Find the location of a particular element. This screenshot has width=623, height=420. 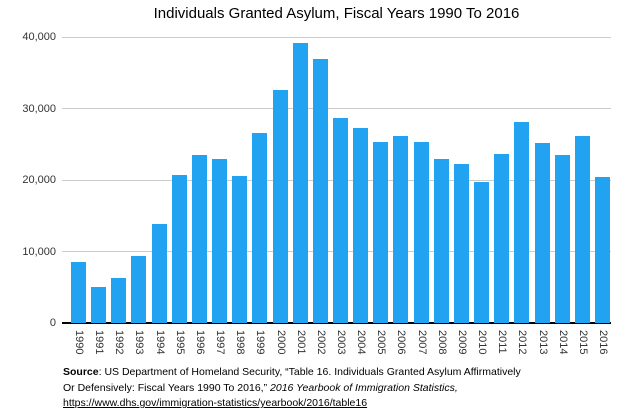

x-axis-tick-label: 2013 is located at coordinates (542, 342).